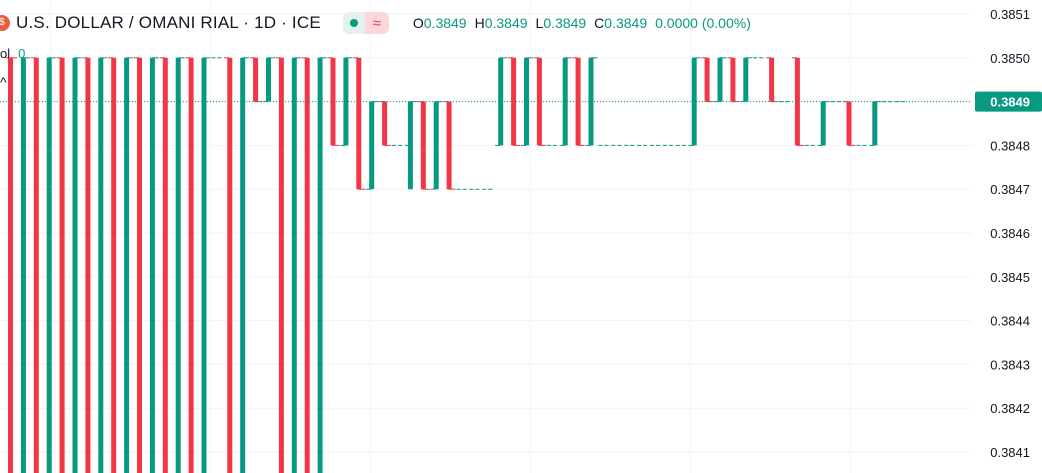 The width and height of the screenshot is (1042, 473). Describe the element at coordinates (376, 23) in the screenshot. I see `data-problem-icon: ≈` at that location.